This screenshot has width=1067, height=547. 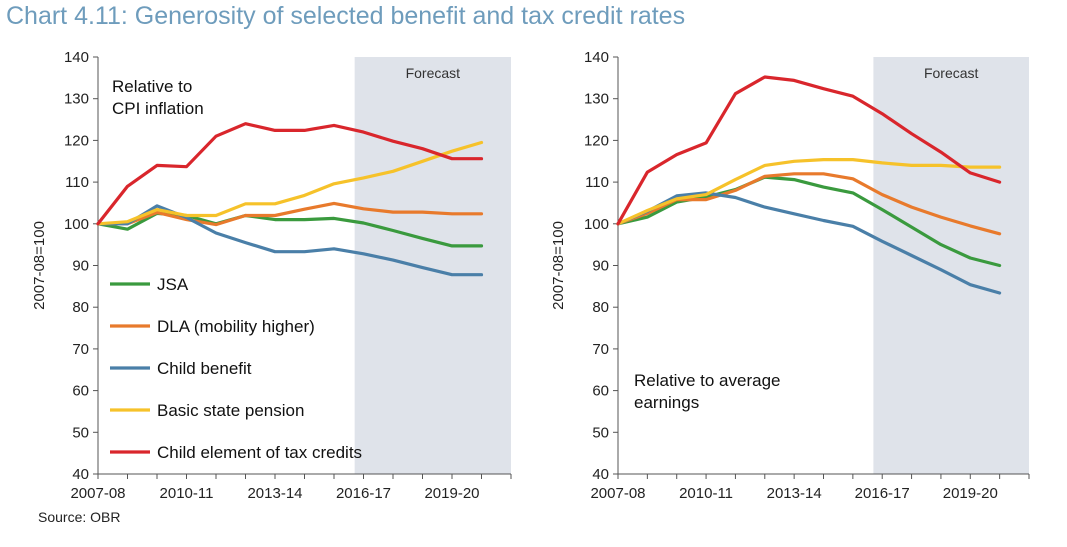 I want to click on chart-annotation-line: Relative to, so click(x=152, y=86).